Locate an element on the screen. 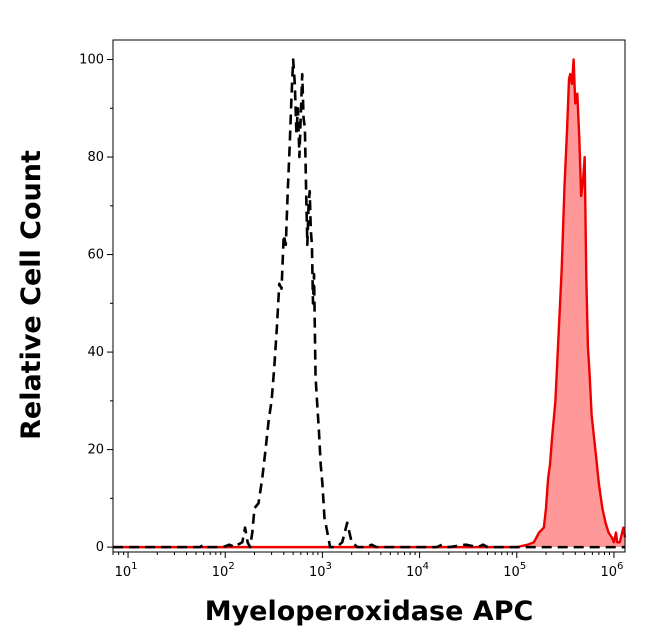 Image resolution: width=646 pixels, height=641 pixels. y-axis-label: Relative Cell Count is located at coordinates (31, 295).